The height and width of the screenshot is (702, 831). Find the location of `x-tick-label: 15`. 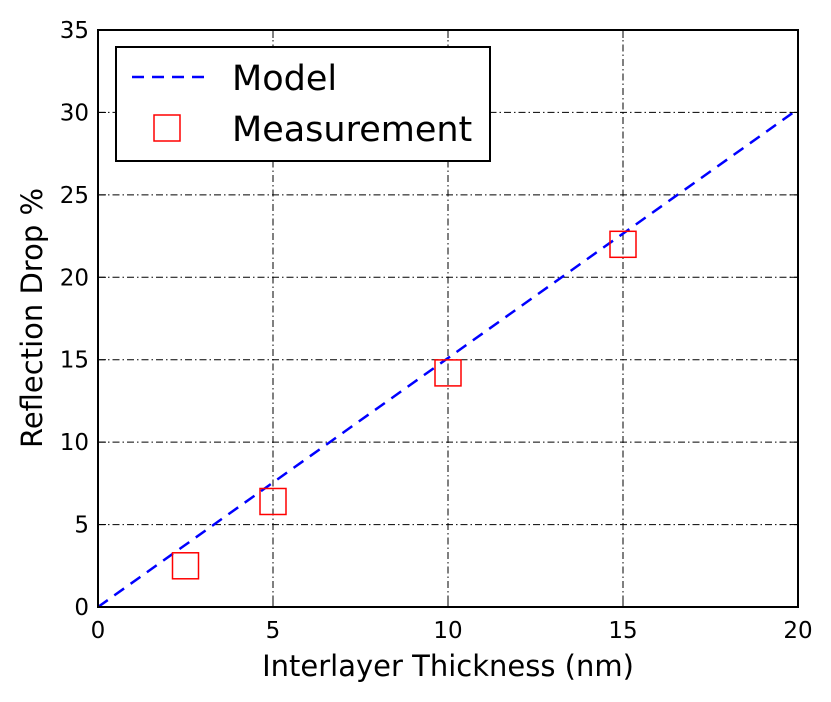

x-tick-label: 15 is located at coordinates (622, 631).